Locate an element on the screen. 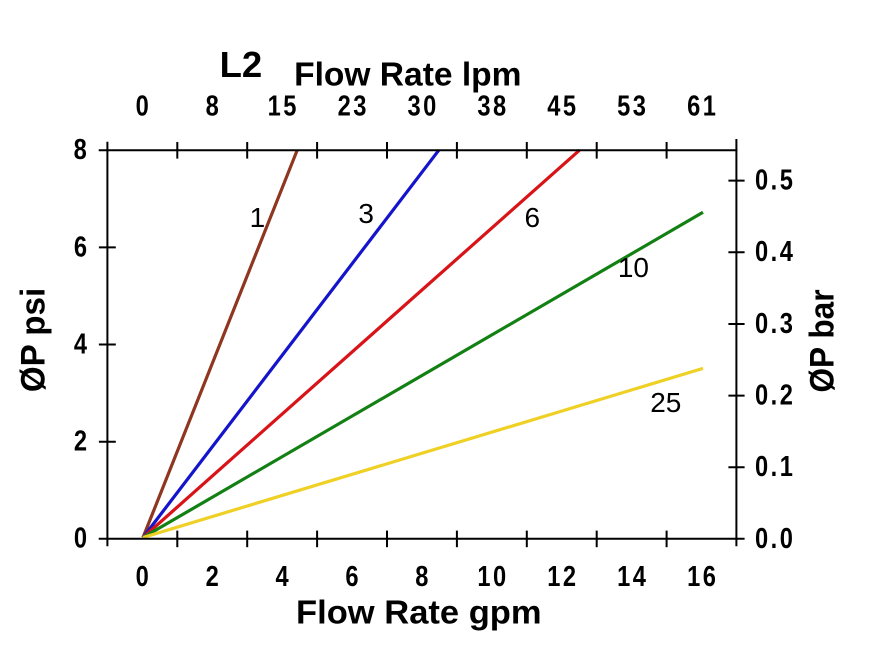 This screenshot has width=874, height=648. svg-text: 25 is located at coordinates (665, 402).